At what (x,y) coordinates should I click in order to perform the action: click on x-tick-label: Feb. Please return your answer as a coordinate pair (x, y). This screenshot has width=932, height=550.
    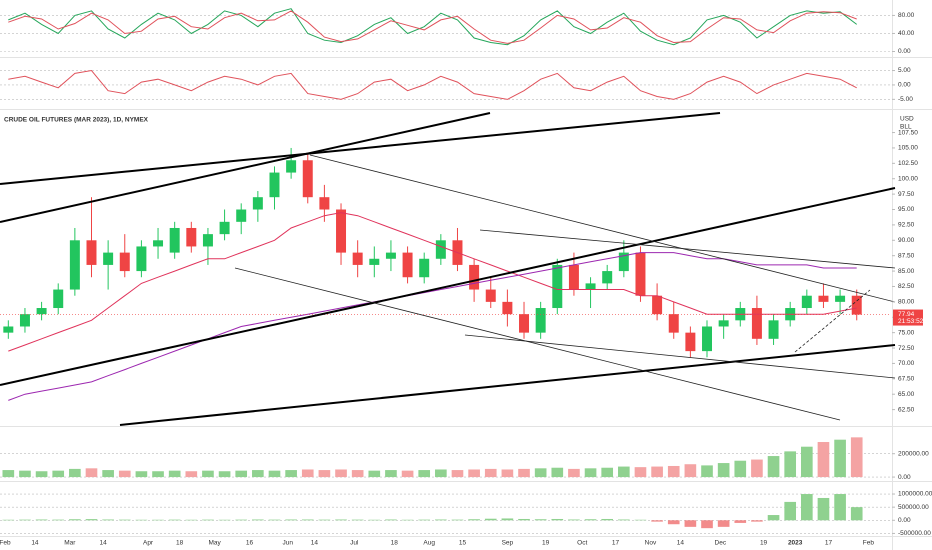
    Looking at the image, I should click on (869, 543).